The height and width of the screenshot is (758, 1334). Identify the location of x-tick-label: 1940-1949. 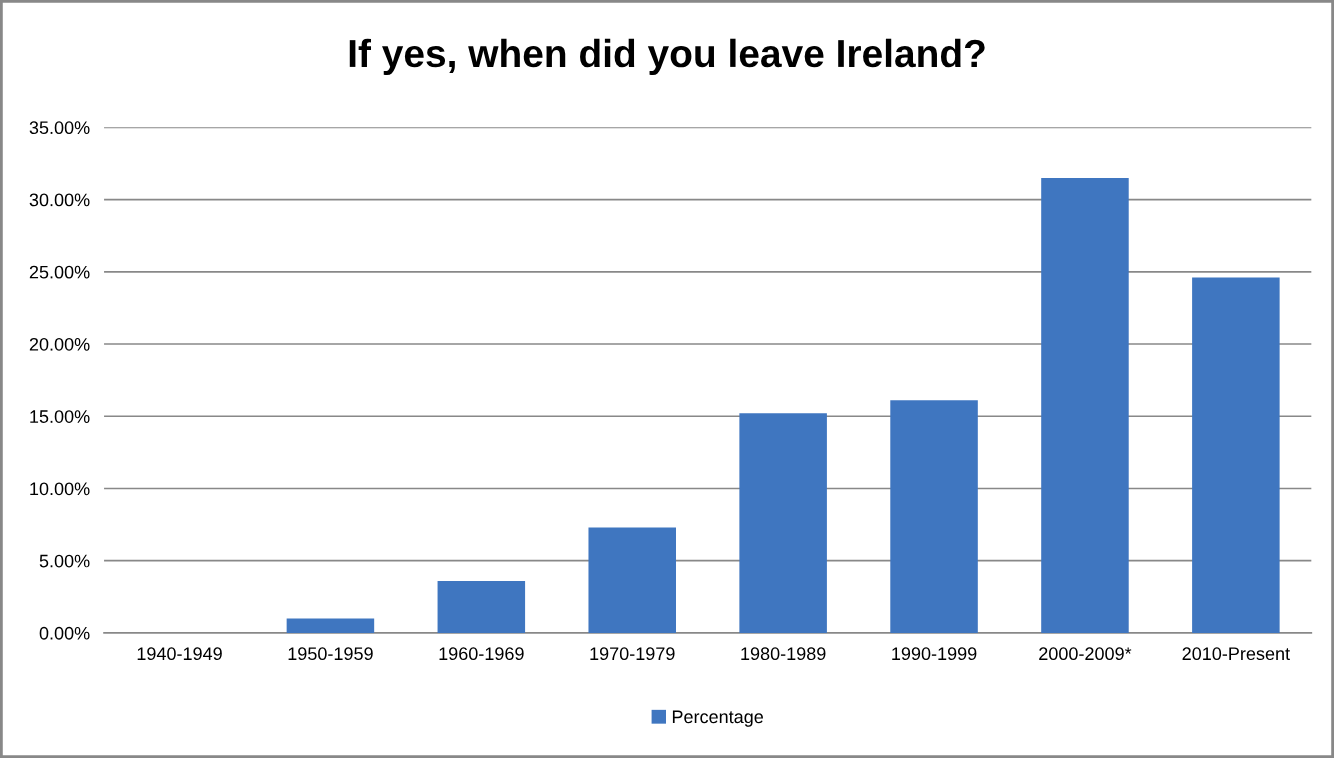
(179, 654).